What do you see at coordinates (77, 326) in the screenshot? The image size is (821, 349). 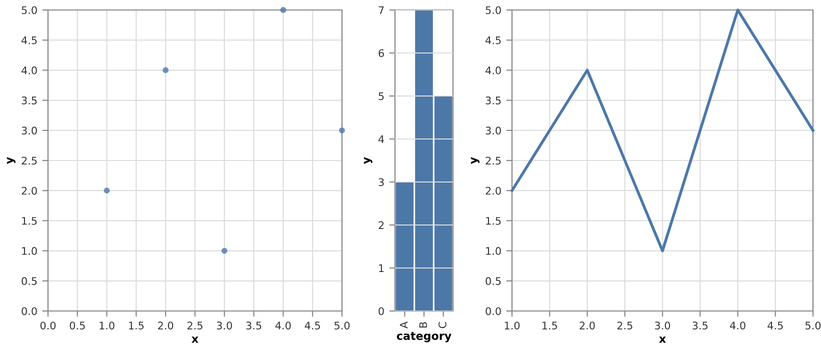 I see `x-tick-label: 0.5` at bounding box center [77, 326].